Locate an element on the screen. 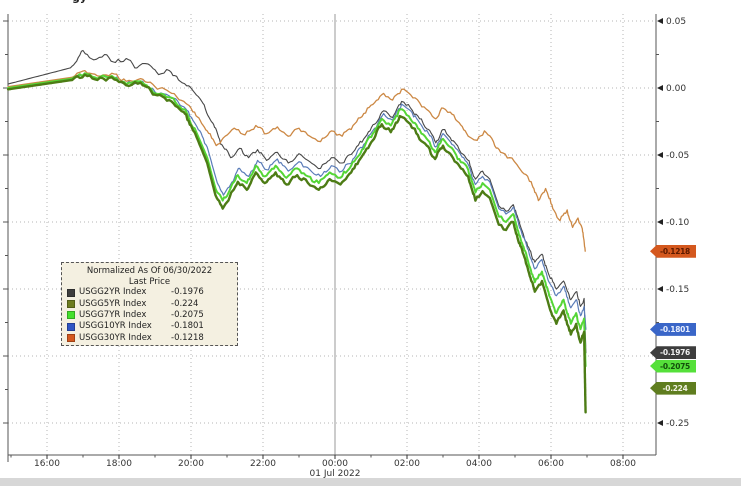  last-price-tag: -0.1801 is located at coordinates (673, 329).